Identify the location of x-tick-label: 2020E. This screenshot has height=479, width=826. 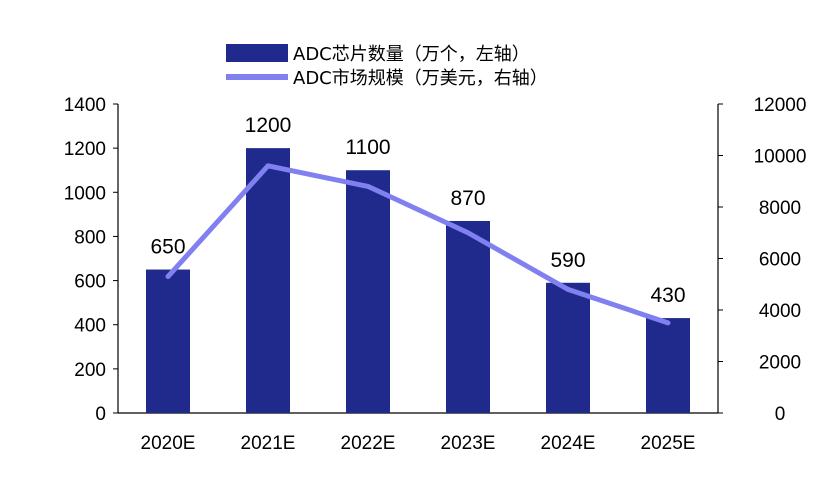
(168, 443).